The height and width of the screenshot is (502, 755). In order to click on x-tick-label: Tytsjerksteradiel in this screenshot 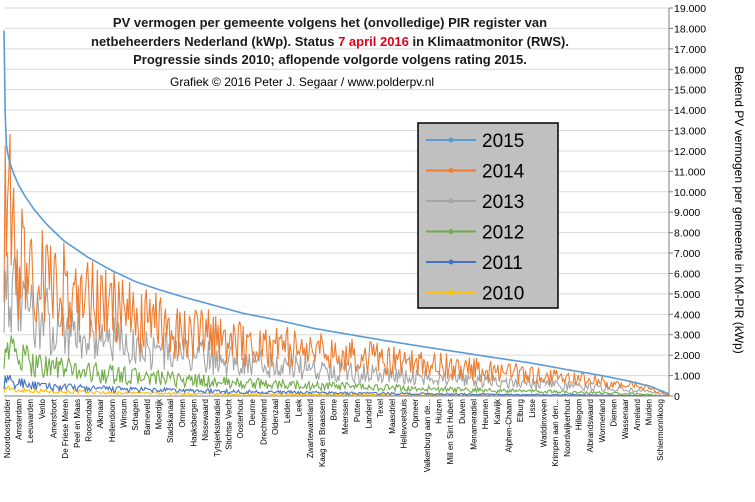, I will do `click(217, 428)`.